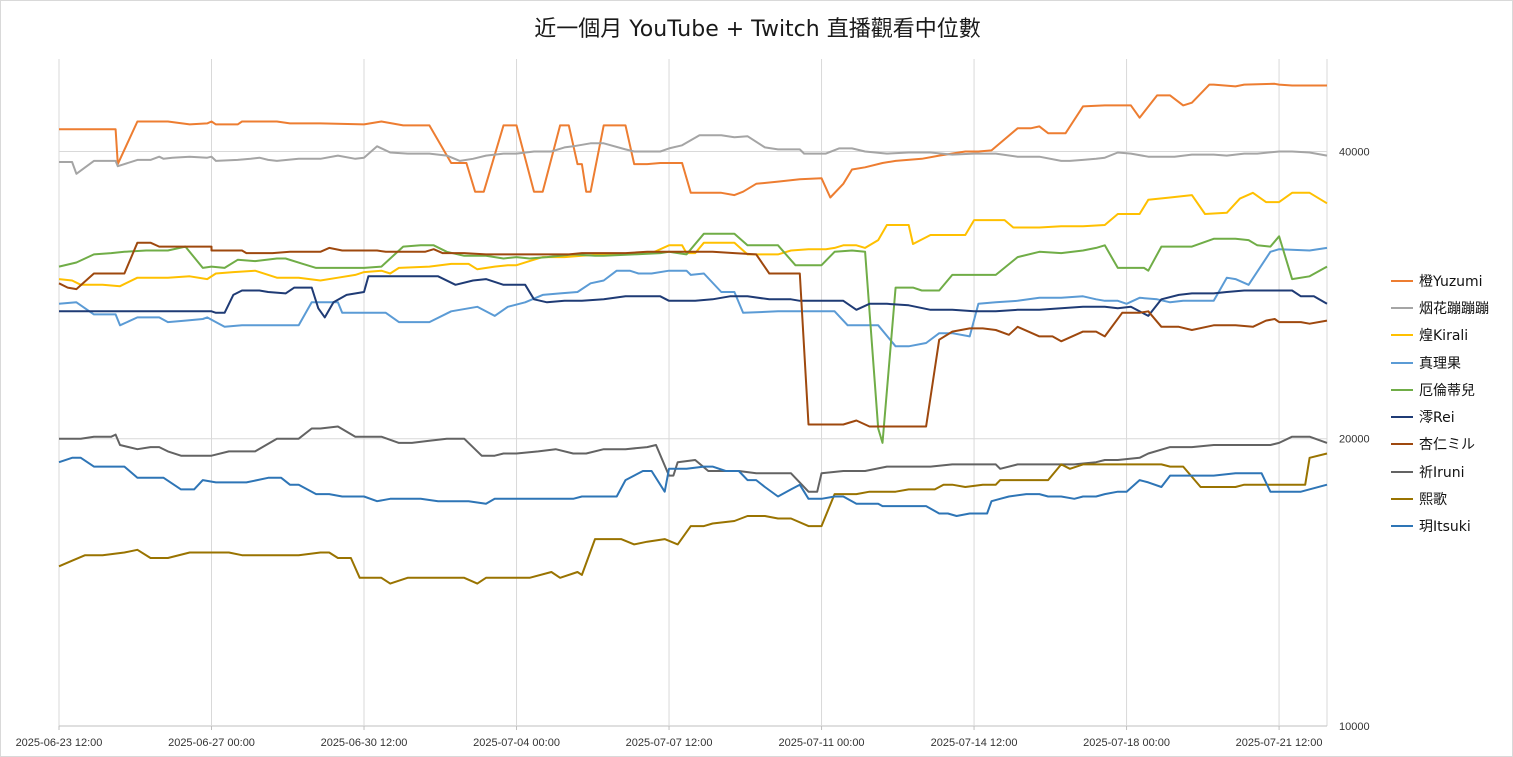 This screenshot has width=1513, height=757. I want to click on y-tick-label: 40000, so click(1354, 152).